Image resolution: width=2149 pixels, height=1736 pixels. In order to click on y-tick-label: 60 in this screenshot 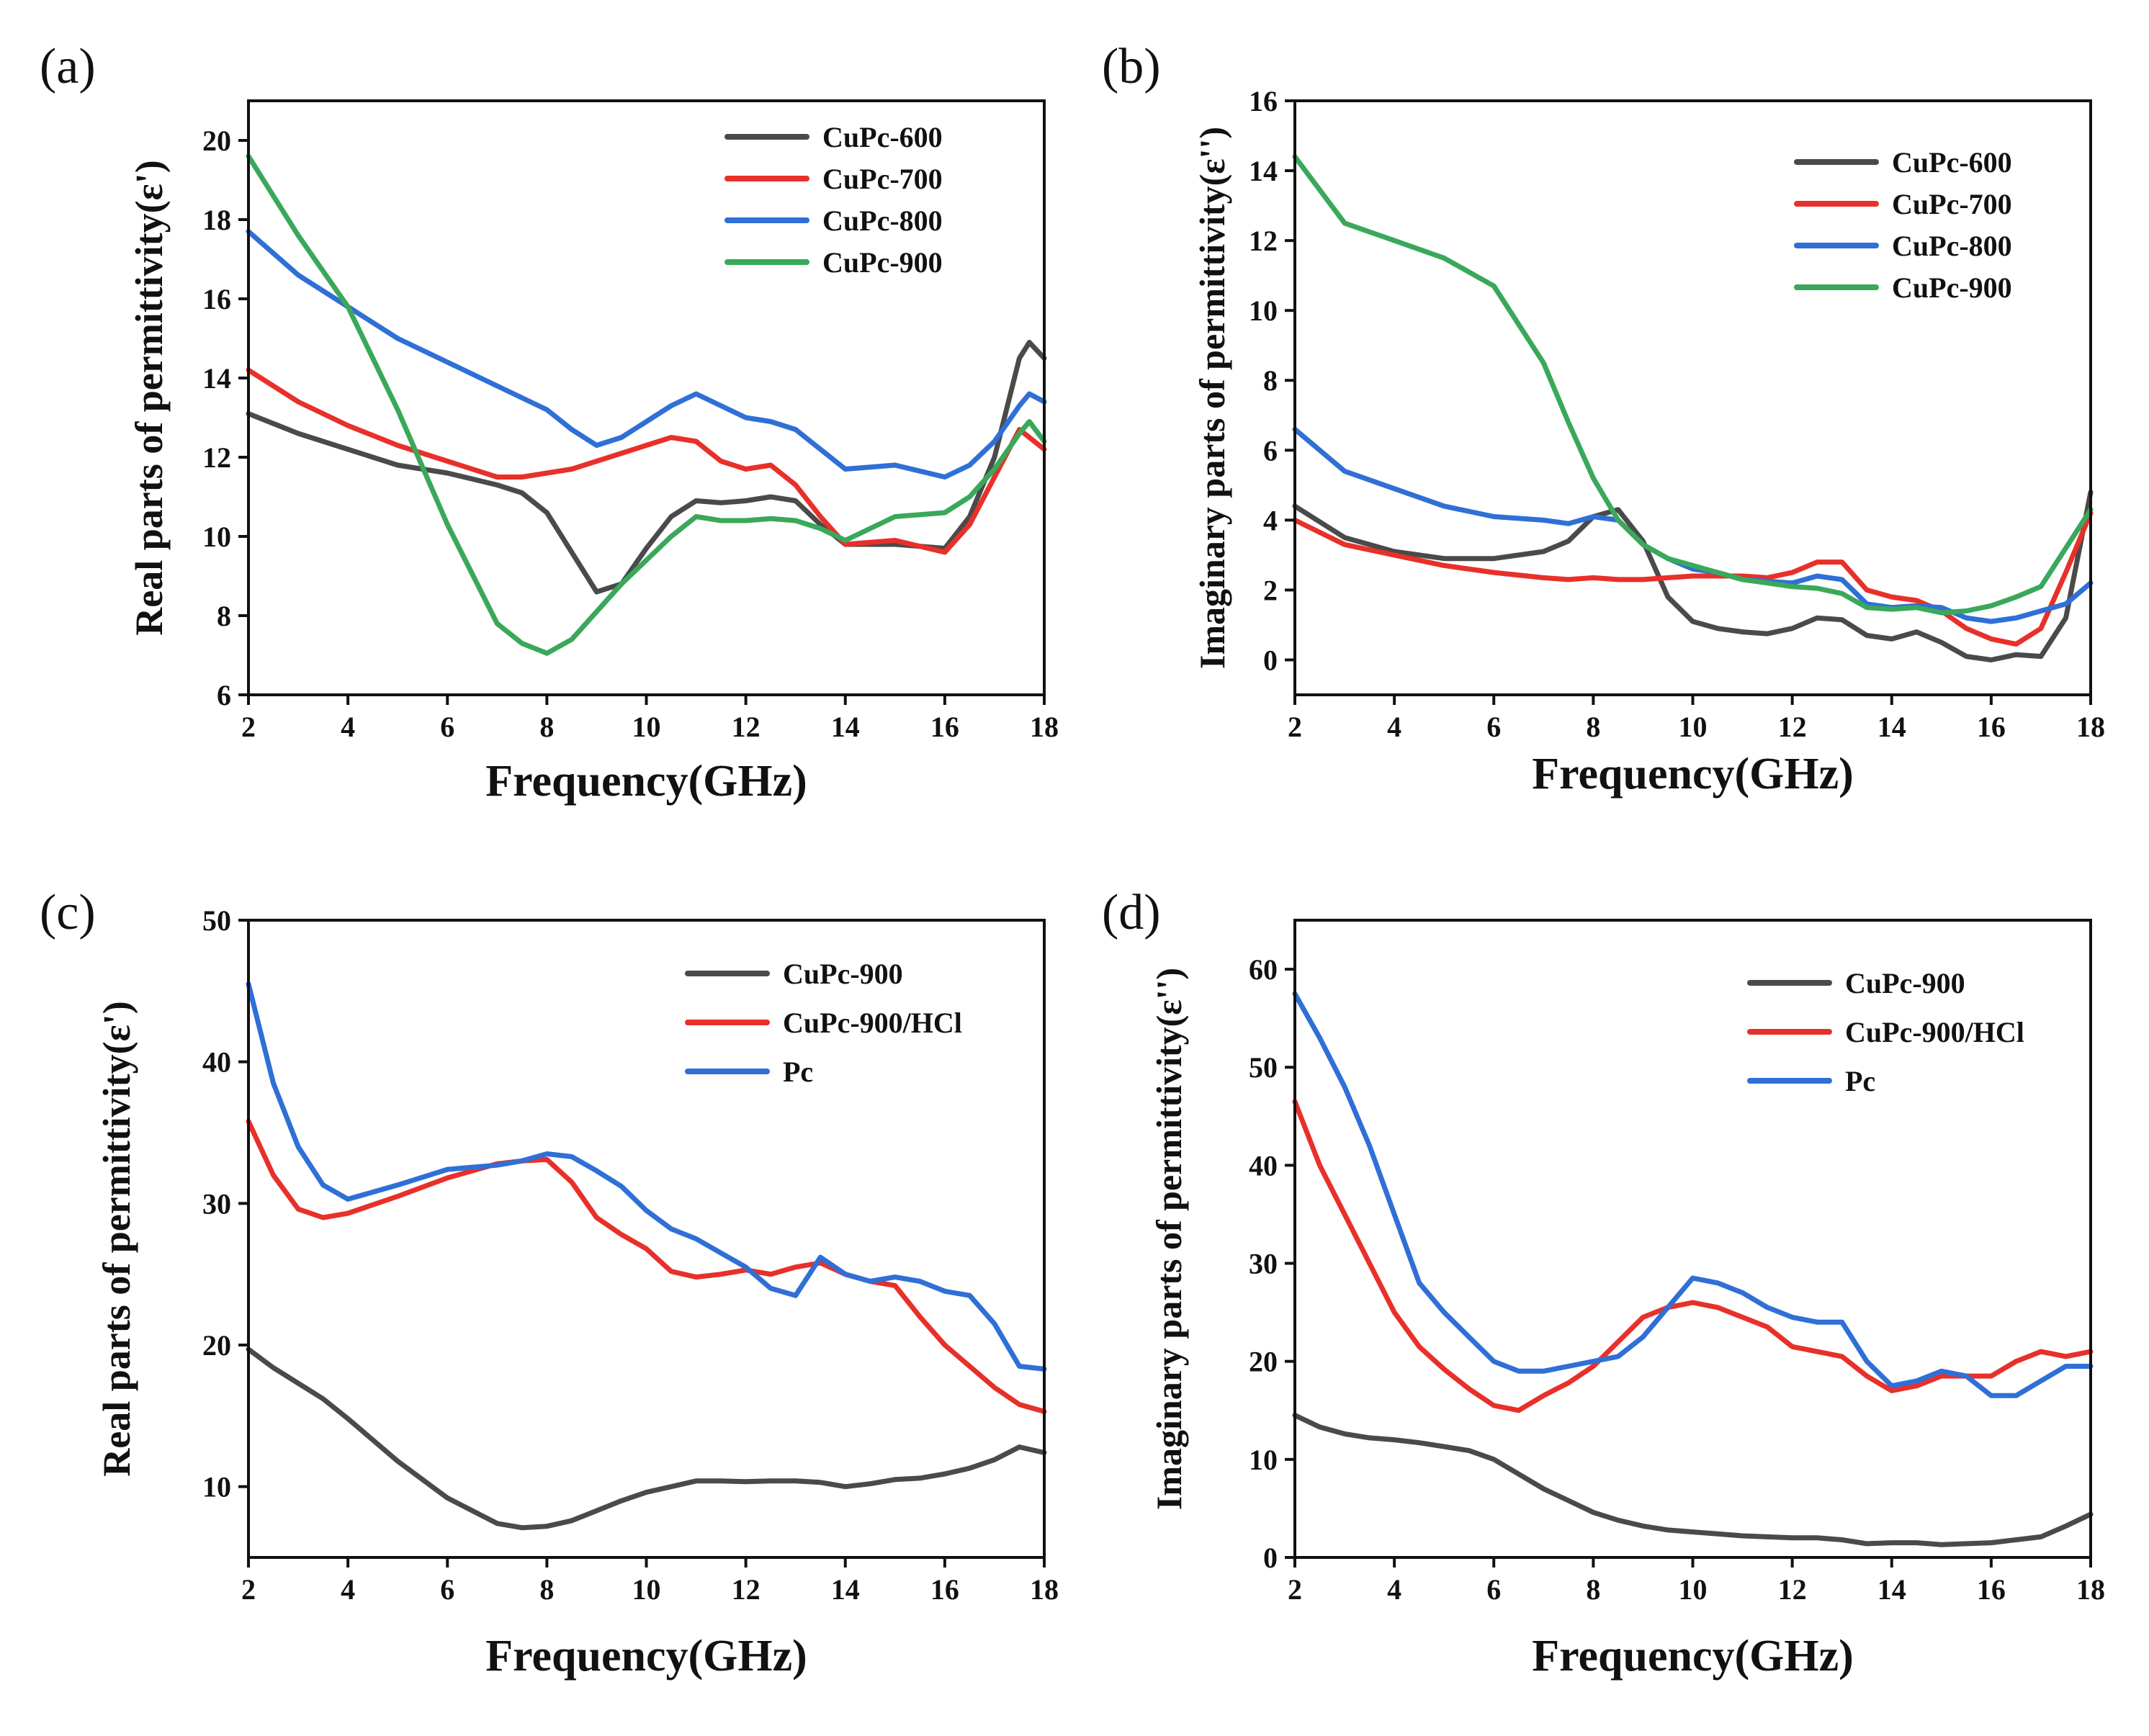, I will do `click(1263, 970)`.